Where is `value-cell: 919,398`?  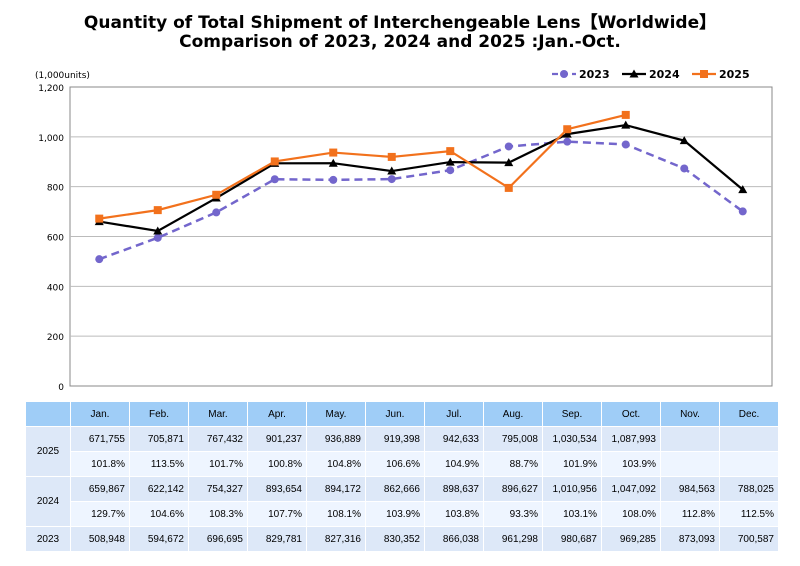
value-cell: 919,398 is located at coordinates (395, 439).